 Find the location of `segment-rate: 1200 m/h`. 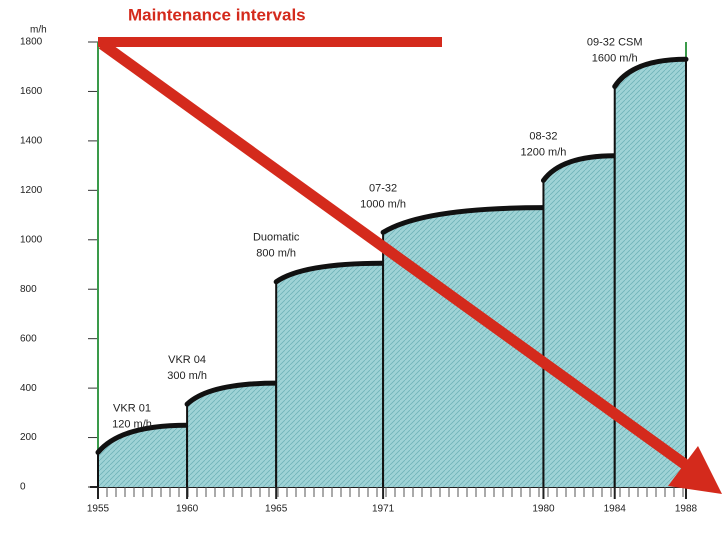

segment-rate: 1200 m/h is located at coordinates (544, 152).